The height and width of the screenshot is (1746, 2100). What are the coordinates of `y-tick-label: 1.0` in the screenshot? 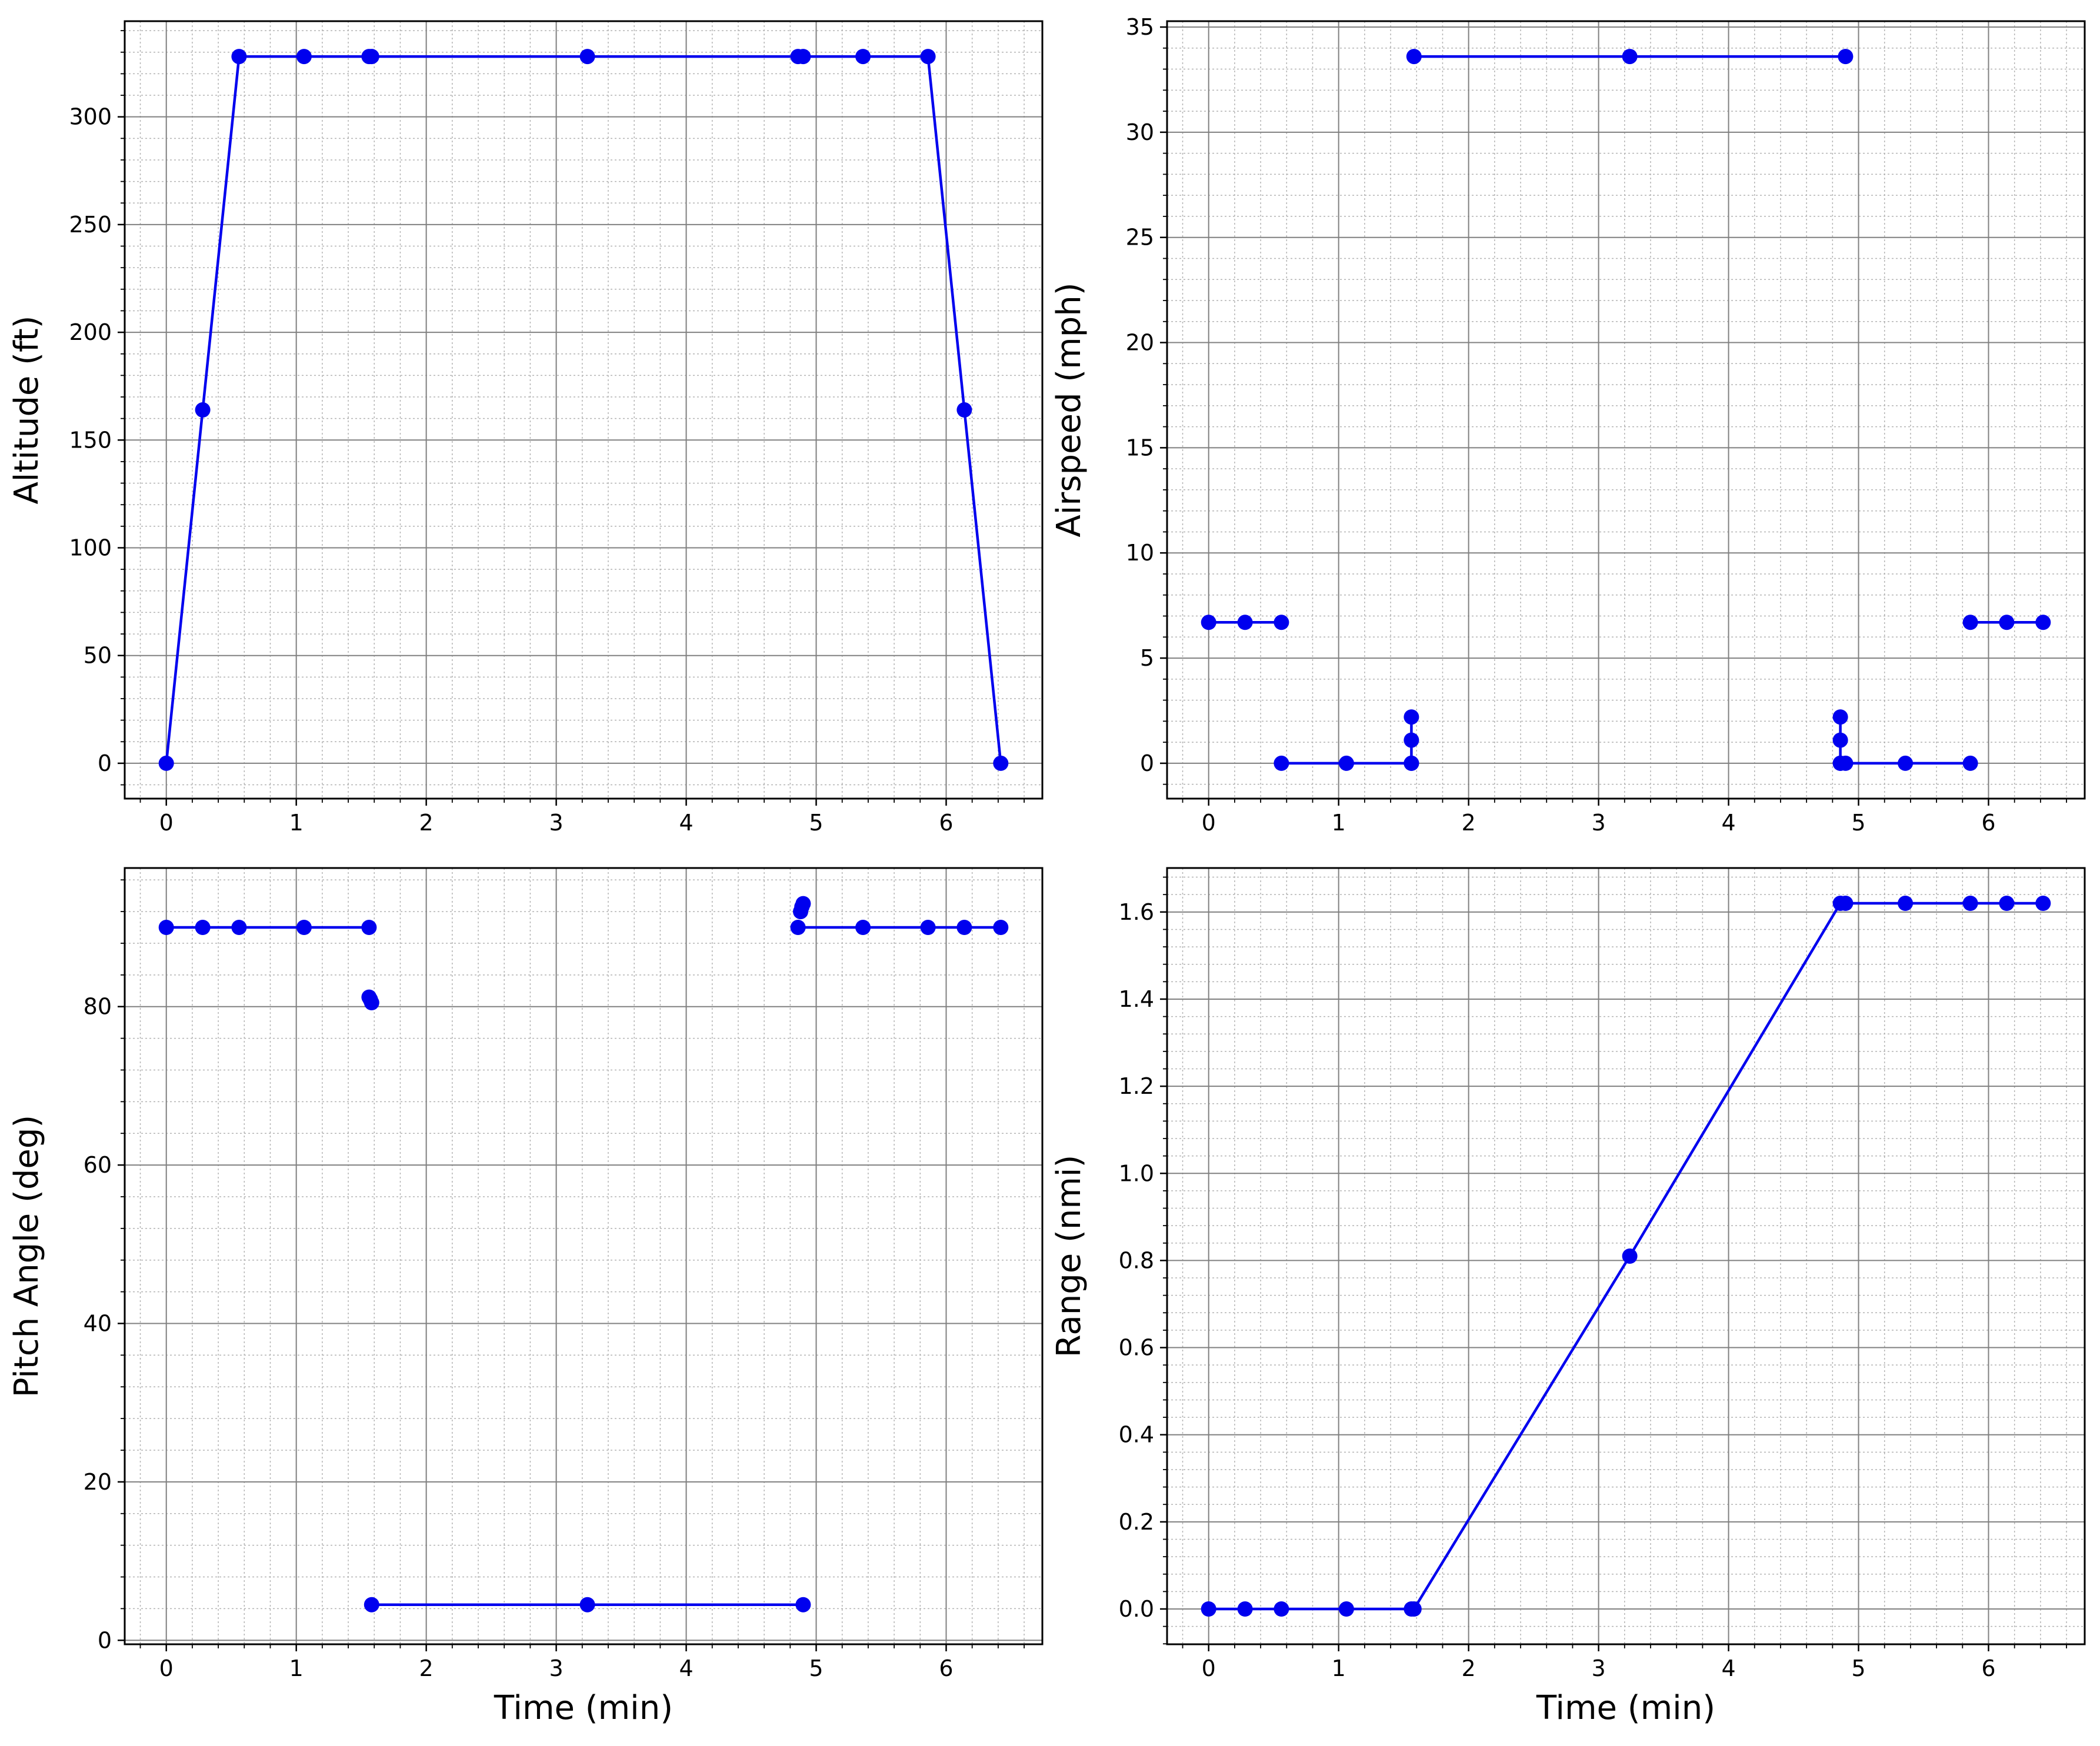 It's located at (1136, 1173).